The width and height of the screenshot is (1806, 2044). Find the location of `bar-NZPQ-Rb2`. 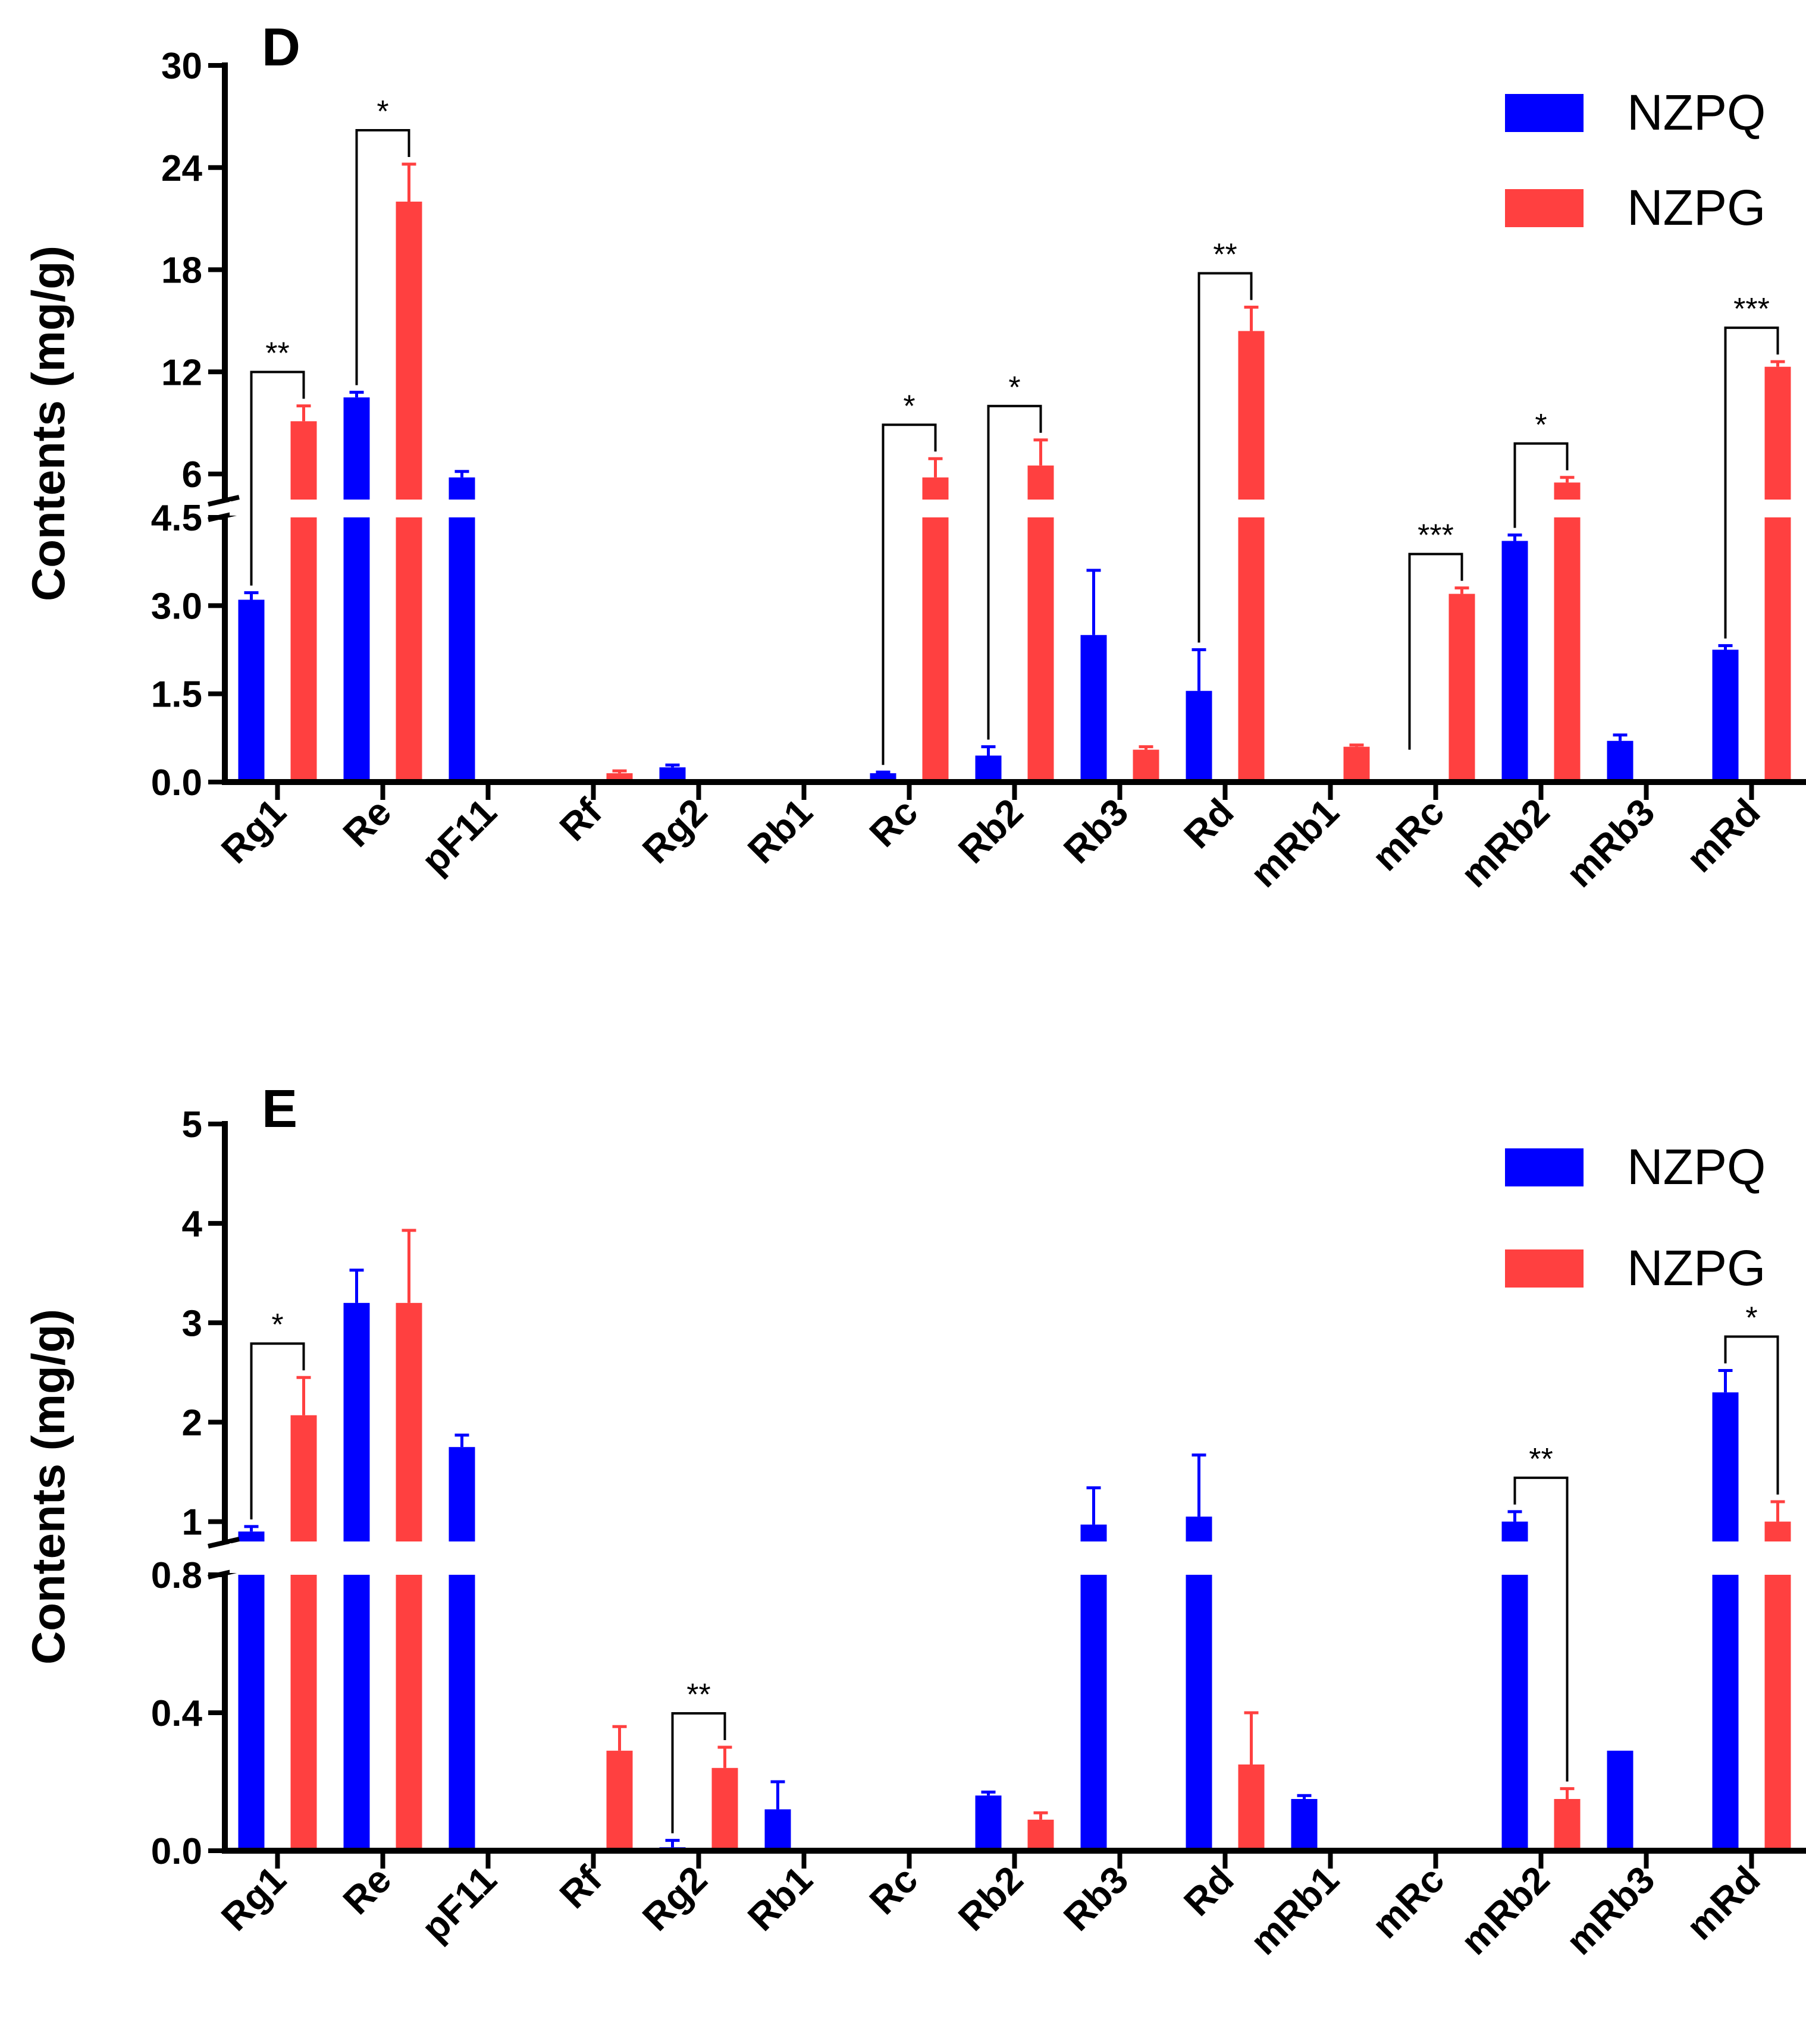

bar-NZPQ-Rb2 is located at coordinates (988, 1823).